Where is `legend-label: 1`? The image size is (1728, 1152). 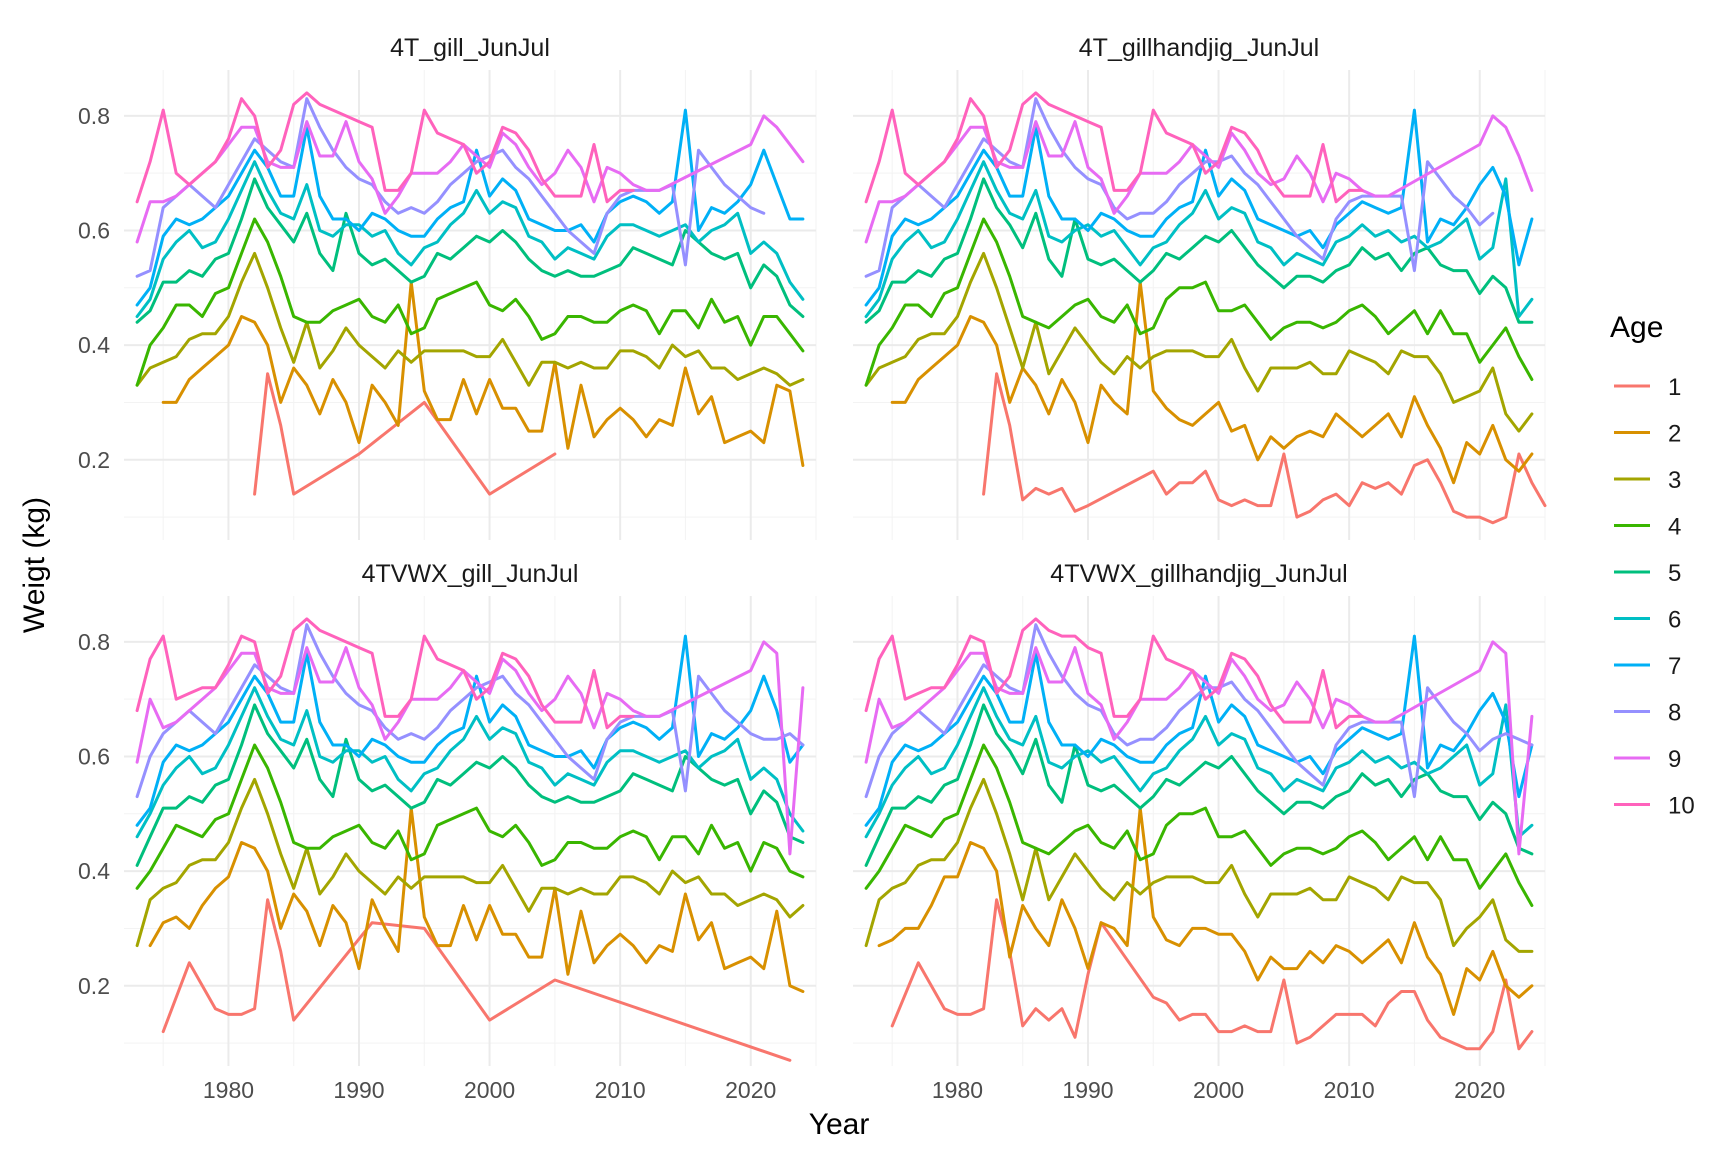
legend-label: 1 is located at coordinates (1674, 387).